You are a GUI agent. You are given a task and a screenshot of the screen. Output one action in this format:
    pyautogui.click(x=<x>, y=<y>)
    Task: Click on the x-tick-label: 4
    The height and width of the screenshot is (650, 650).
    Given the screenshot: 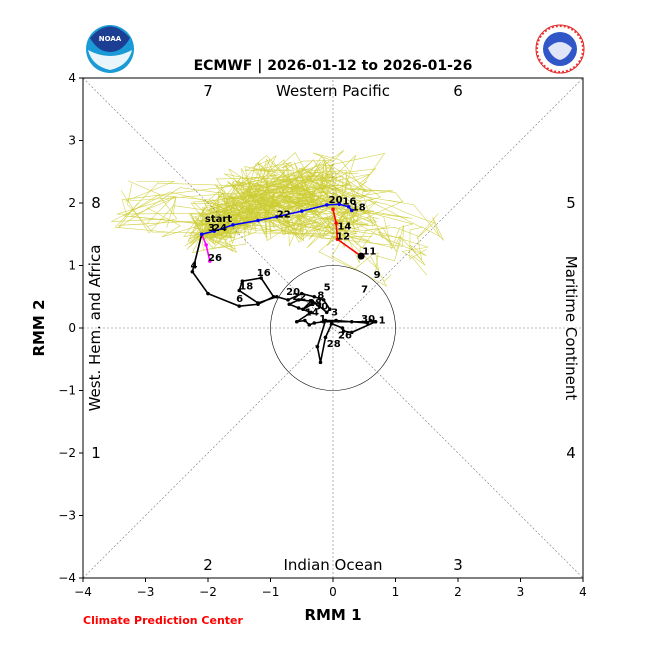 What is the action you would take?
    pyautogui.click(x=583, y=592)
    